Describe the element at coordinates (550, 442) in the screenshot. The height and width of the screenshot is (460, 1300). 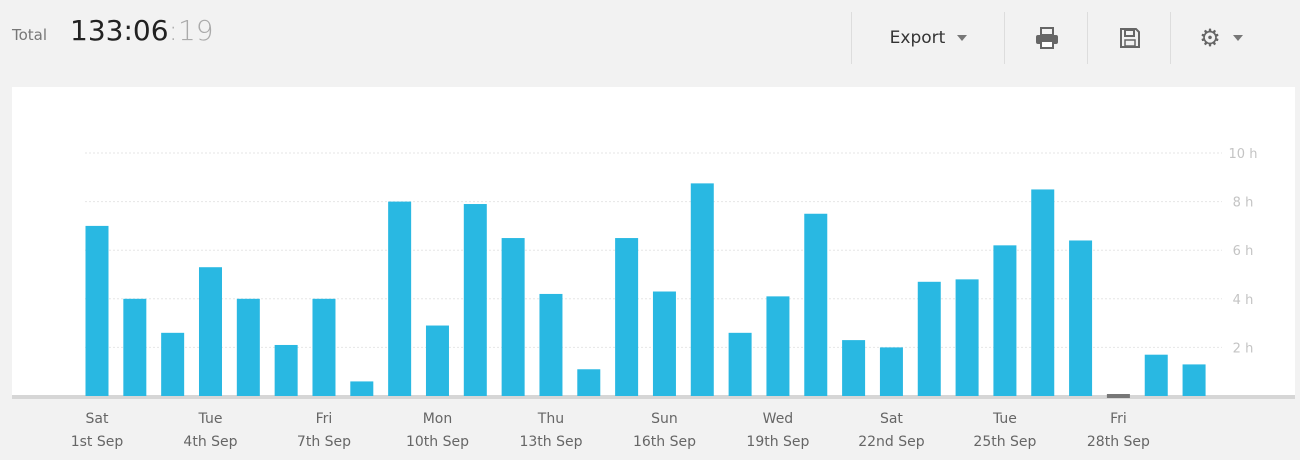
I see `x-tick-date: 13th Sep` at that location.